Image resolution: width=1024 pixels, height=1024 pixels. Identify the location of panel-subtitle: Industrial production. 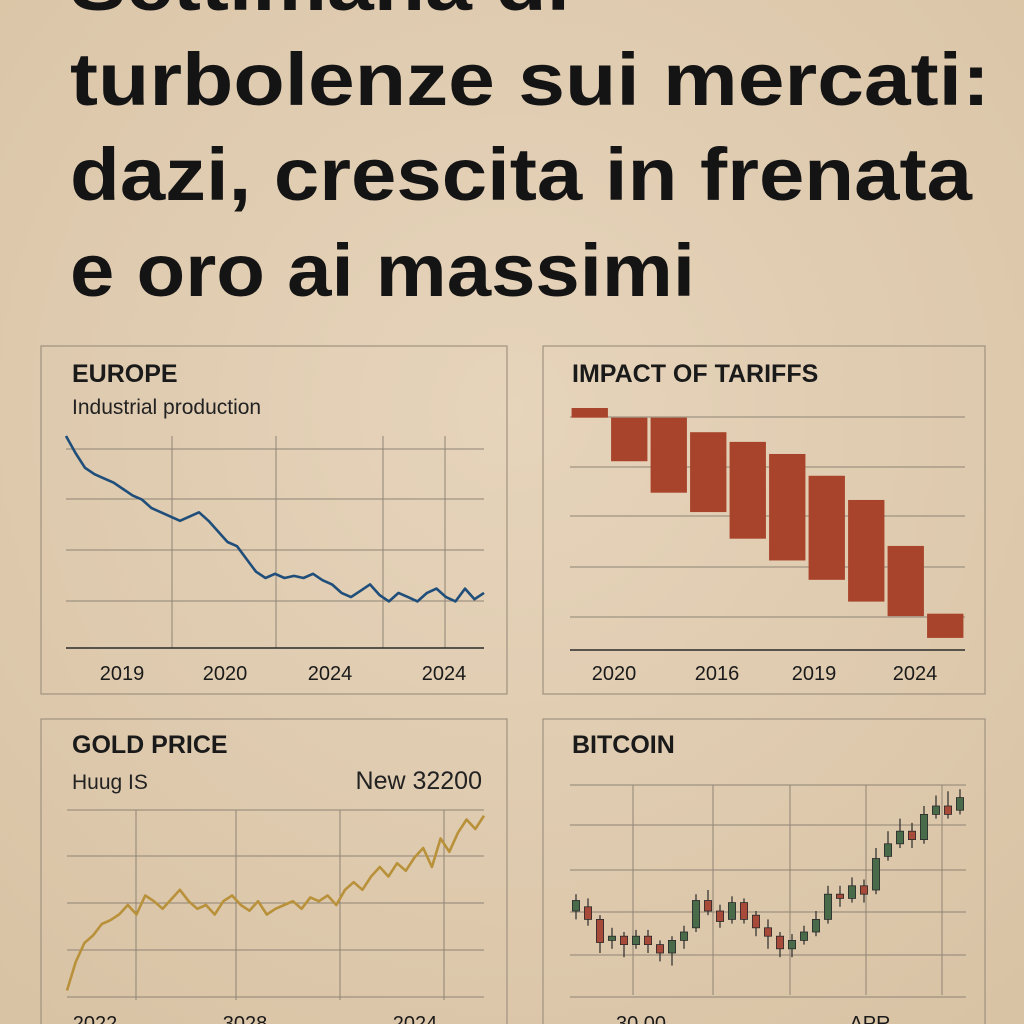
(166, 407).